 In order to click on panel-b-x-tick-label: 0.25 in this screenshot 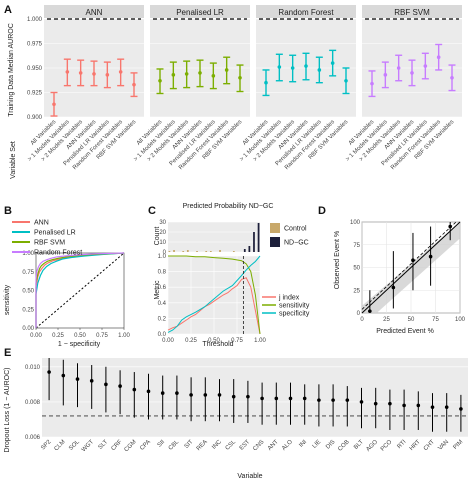, I will do `click(58, 336)`.